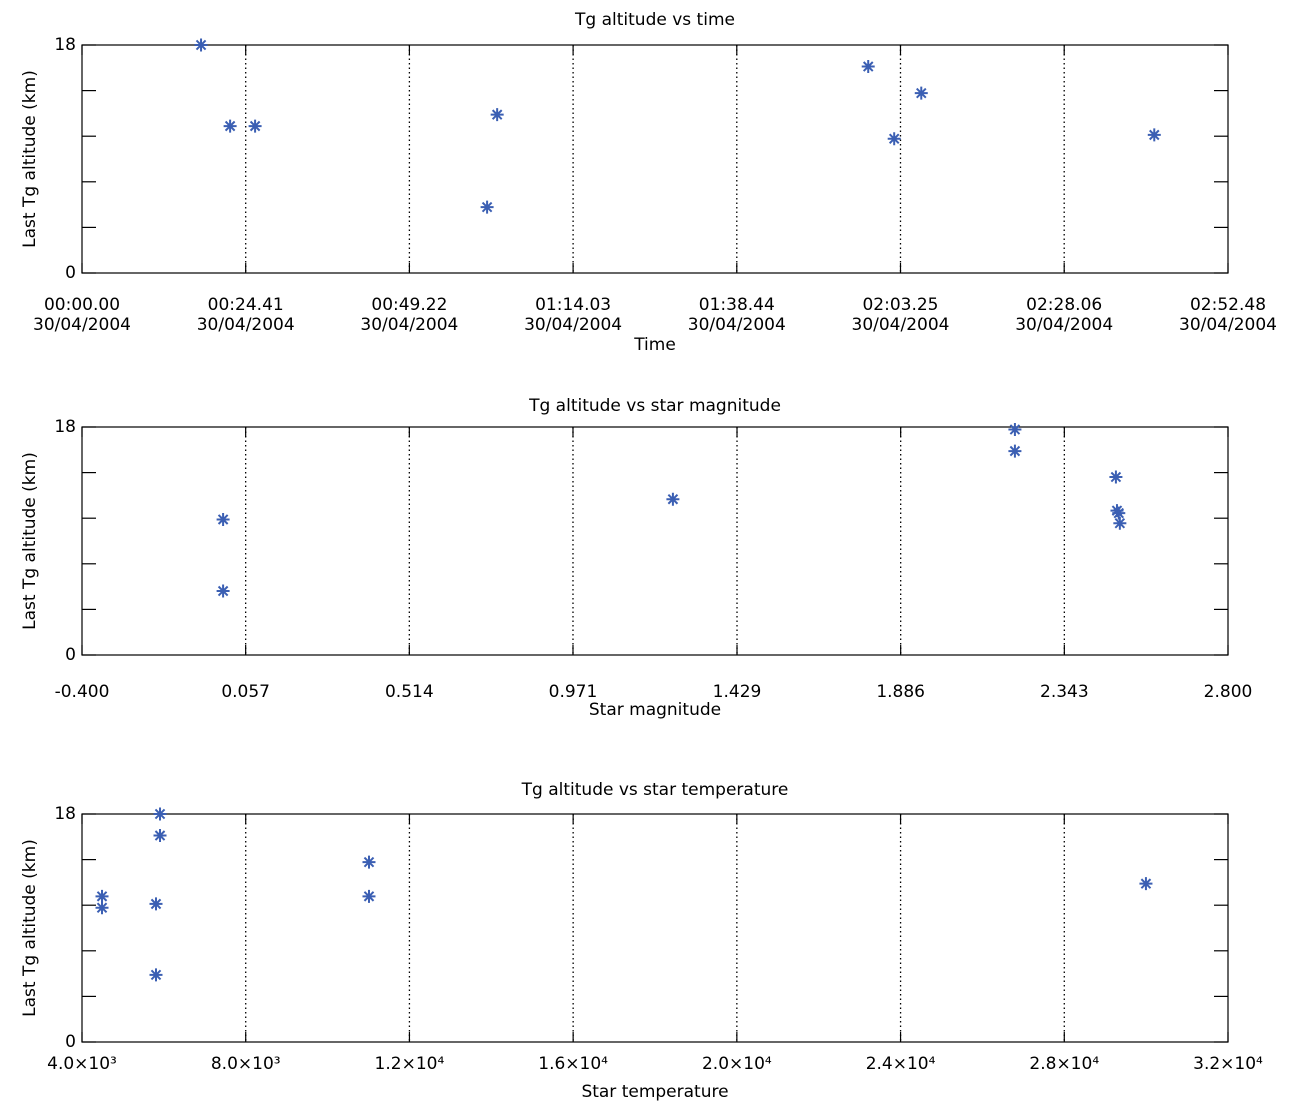  What do you see at coordinates (246, 1064) in the screenshot?
I see `x-tick-label: 8.0×10³` at bounding box center [246, 1064].